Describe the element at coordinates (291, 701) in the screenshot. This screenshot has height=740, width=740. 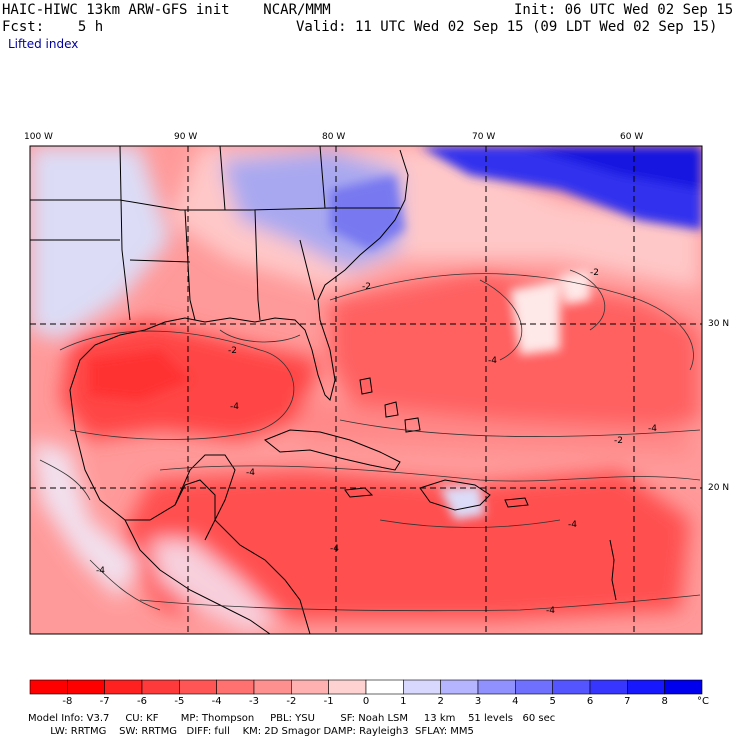
I see `colorbar-tick-label: -2` at that location.